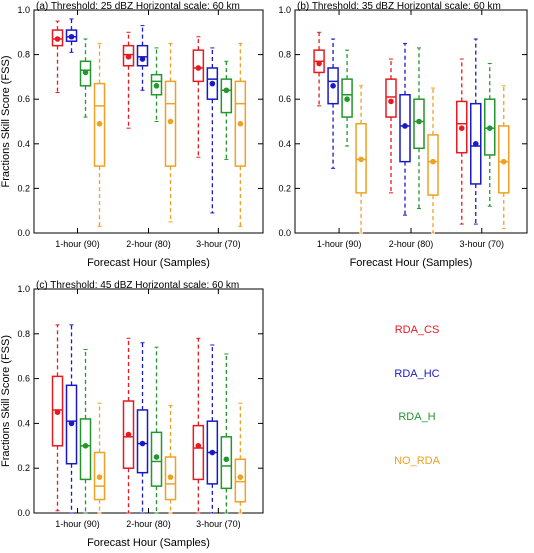 This screenshot has height=553, width=534. I want to click on legend-entry-no-rda: NO_RDA, so click(417, 461).